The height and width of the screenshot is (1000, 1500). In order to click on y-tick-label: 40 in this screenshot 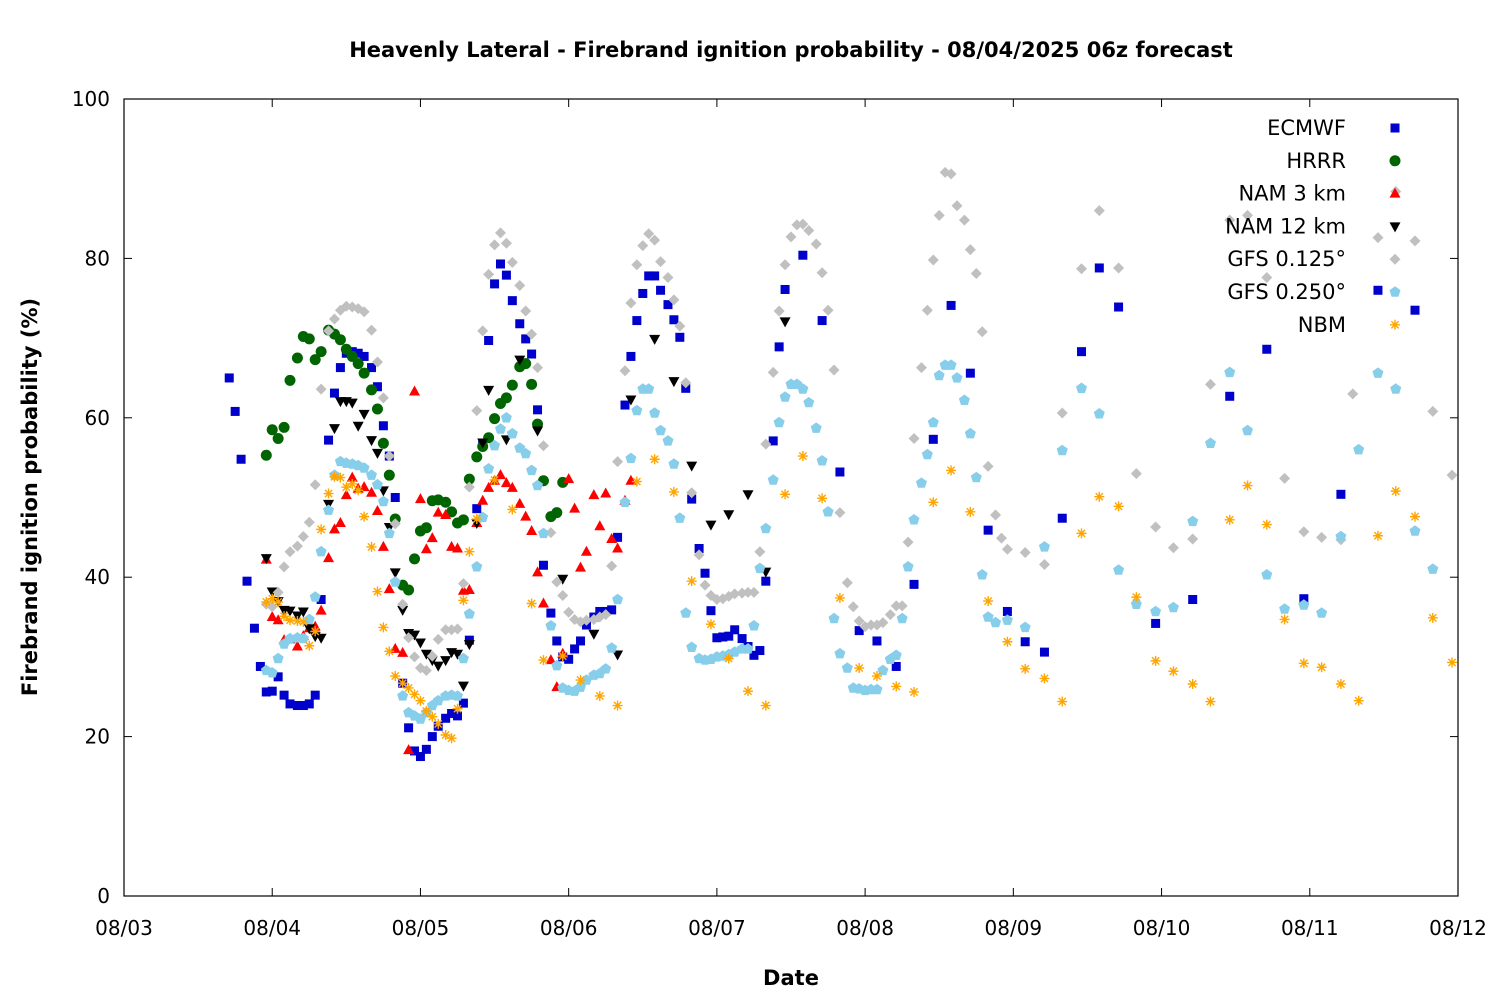, I will do `click(97, 577)`.